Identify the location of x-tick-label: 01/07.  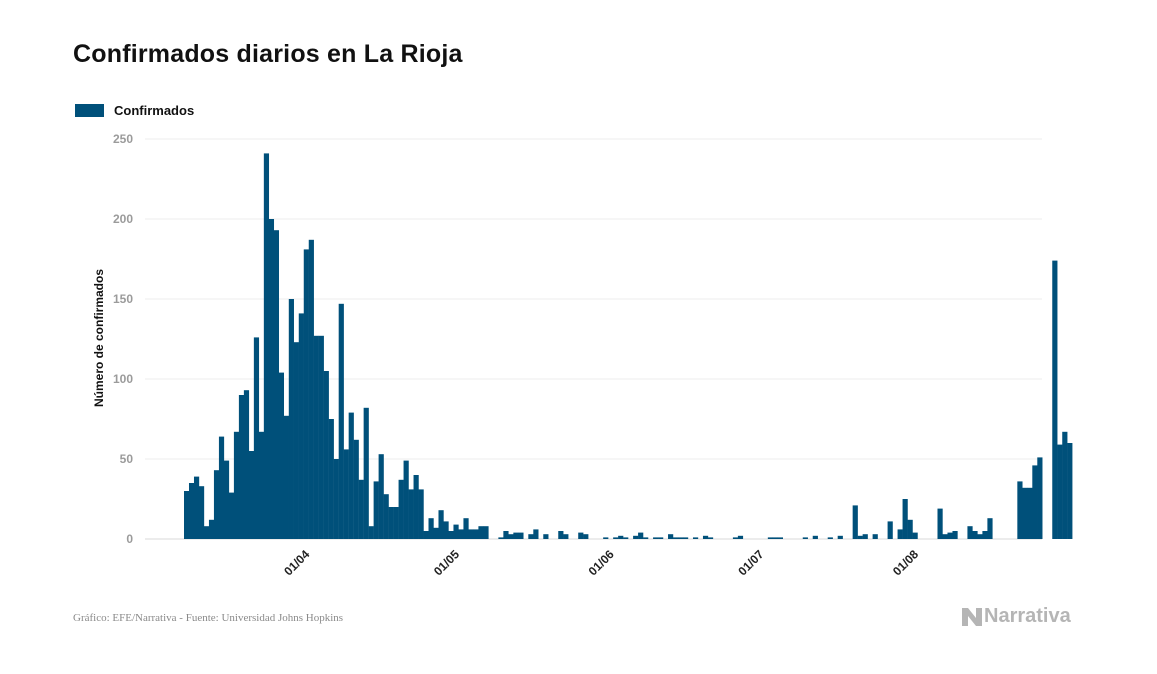
(750, 562).